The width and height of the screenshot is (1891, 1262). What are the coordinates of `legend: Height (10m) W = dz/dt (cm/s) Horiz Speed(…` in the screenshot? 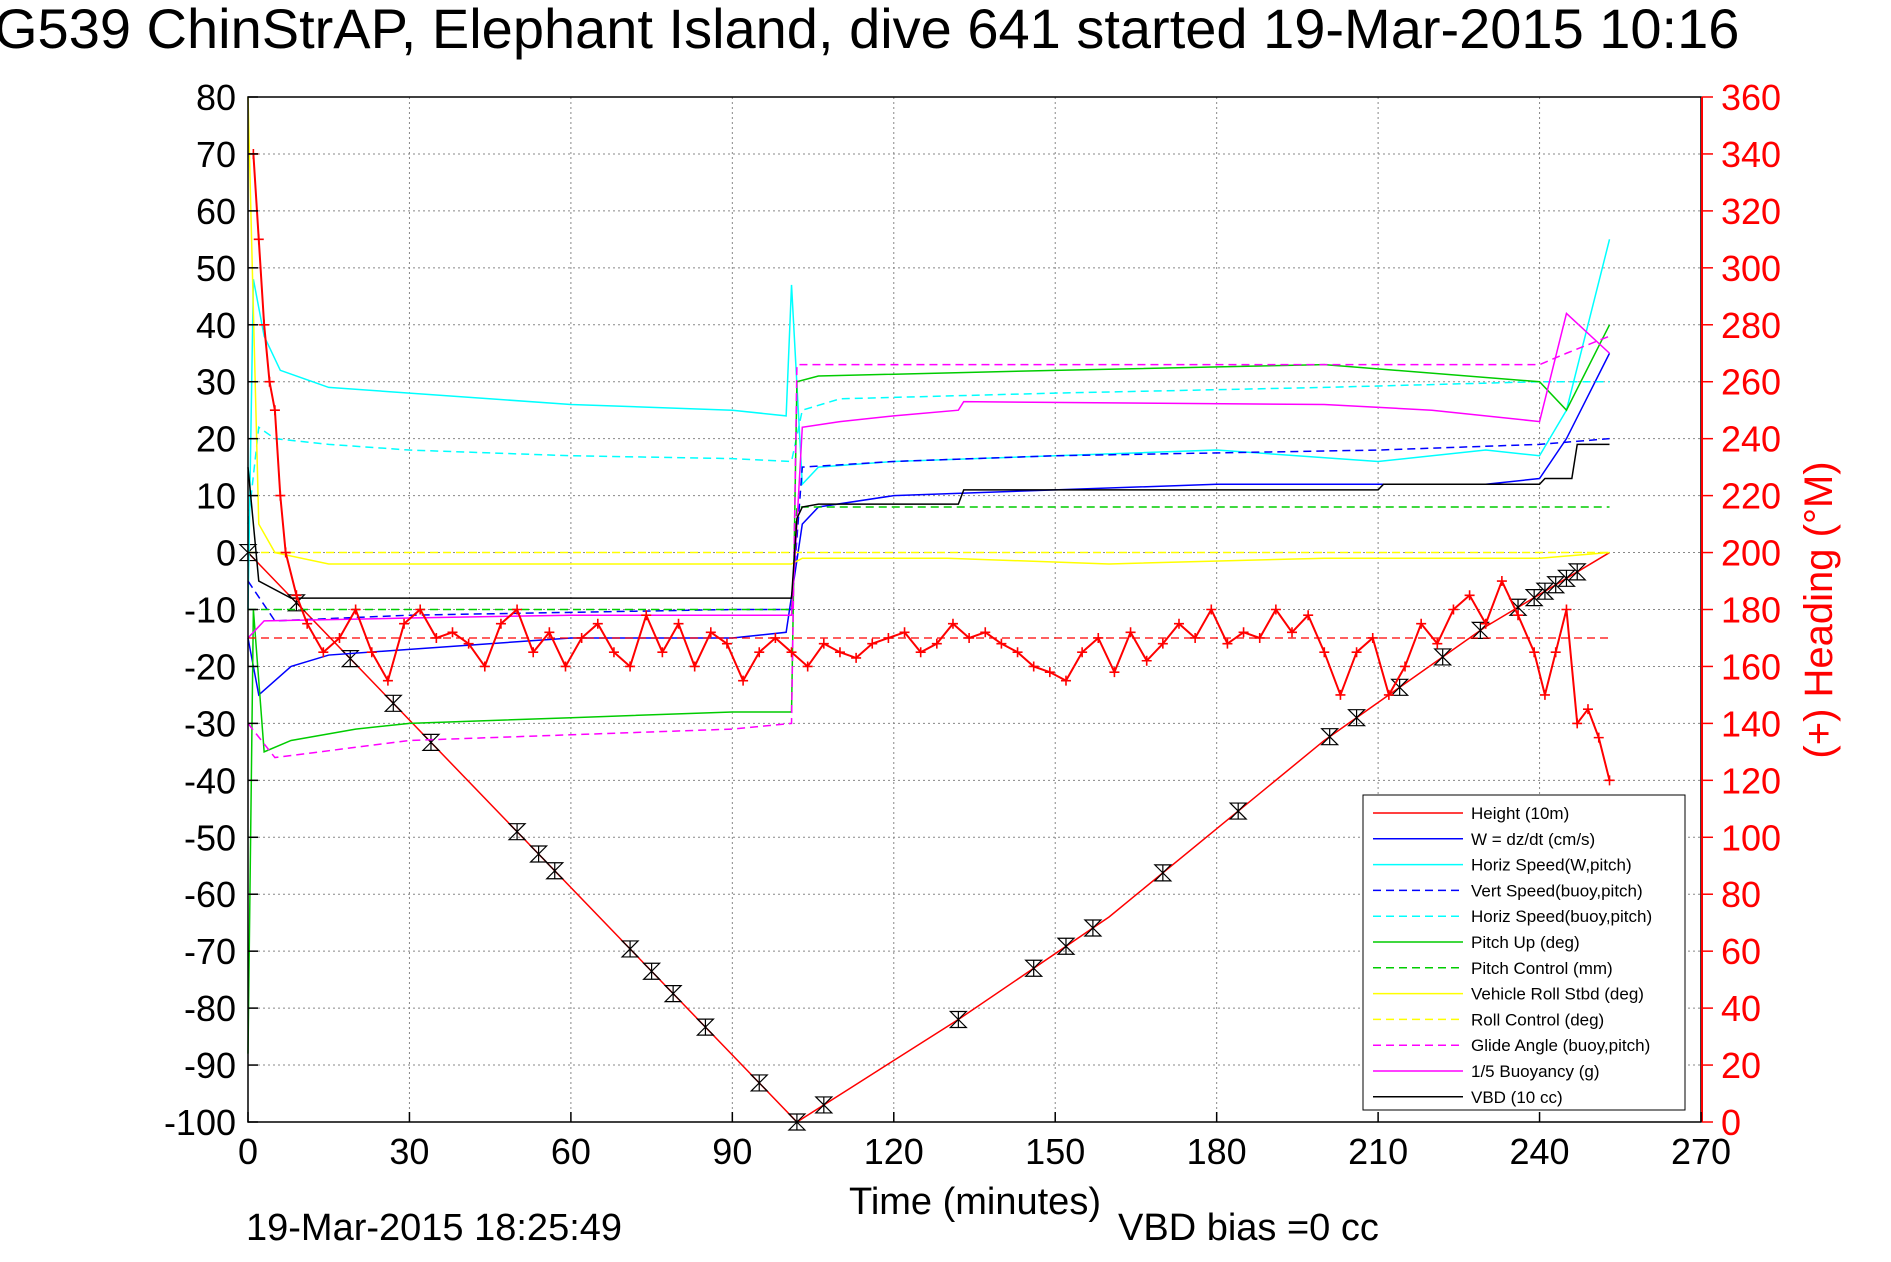 It's located at (1524, 952).